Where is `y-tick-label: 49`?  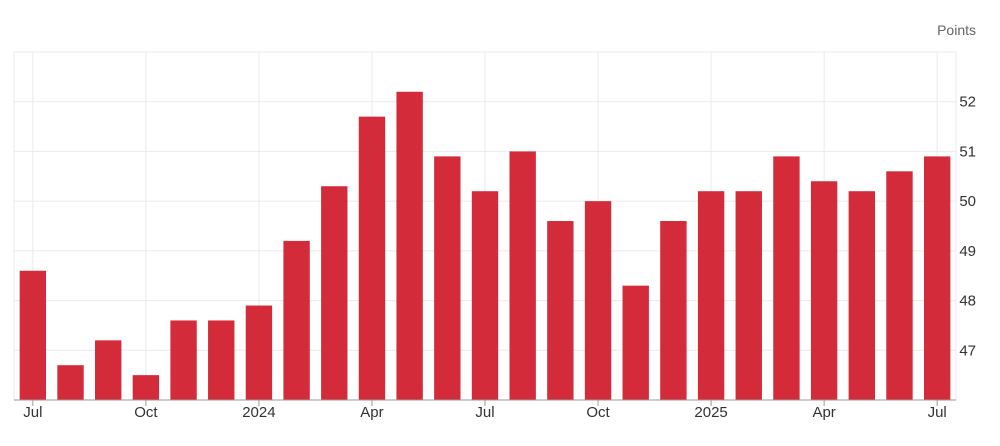 y-tick-label: 49 is located at coordinates (967, 251).